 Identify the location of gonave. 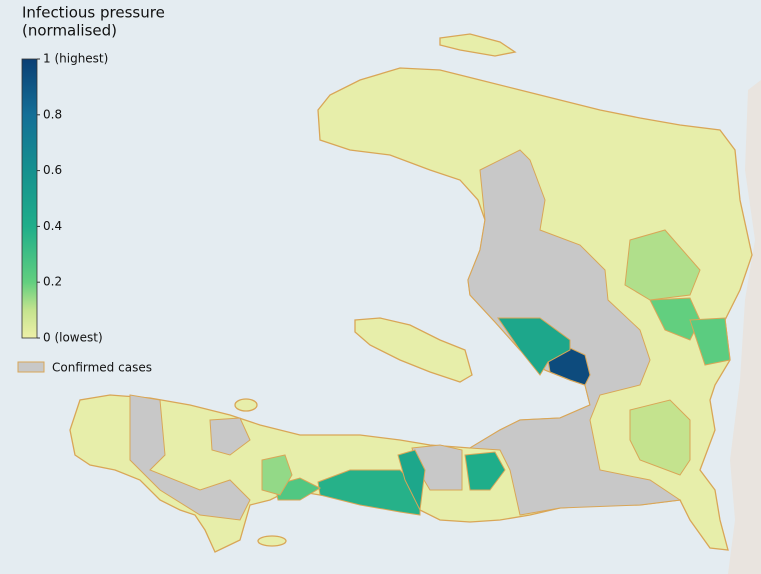
(413, 350).